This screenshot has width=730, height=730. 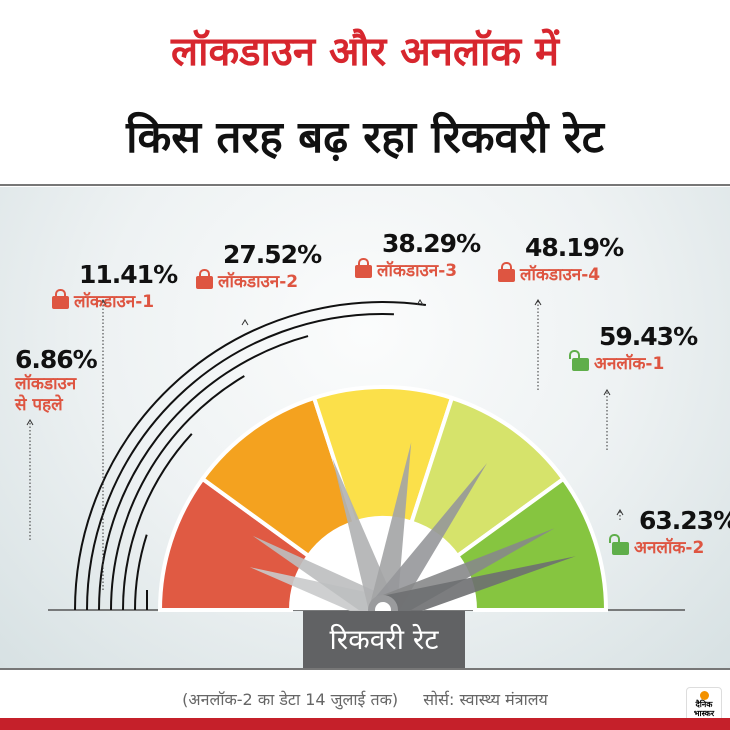 What do you see at coordinates (574, 247) in the screenshot?
I see `value-label: 48.19%` at bounding box center [574, 247].